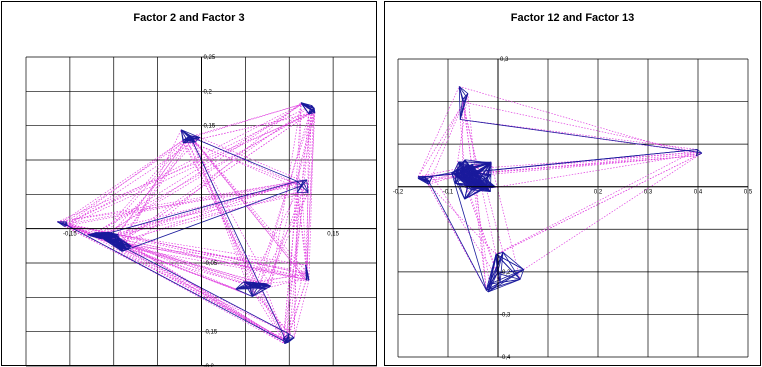 The height and width of the screenshot is (367, 762). I want to click on x-tick-label: -0,2, so click(398, 193).